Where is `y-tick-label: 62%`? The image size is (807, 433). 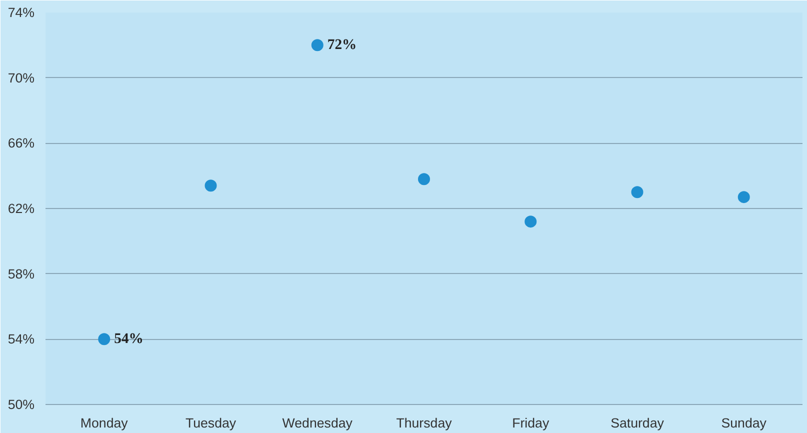 y-tick-label: 62% is located at coordinates (21, 208).